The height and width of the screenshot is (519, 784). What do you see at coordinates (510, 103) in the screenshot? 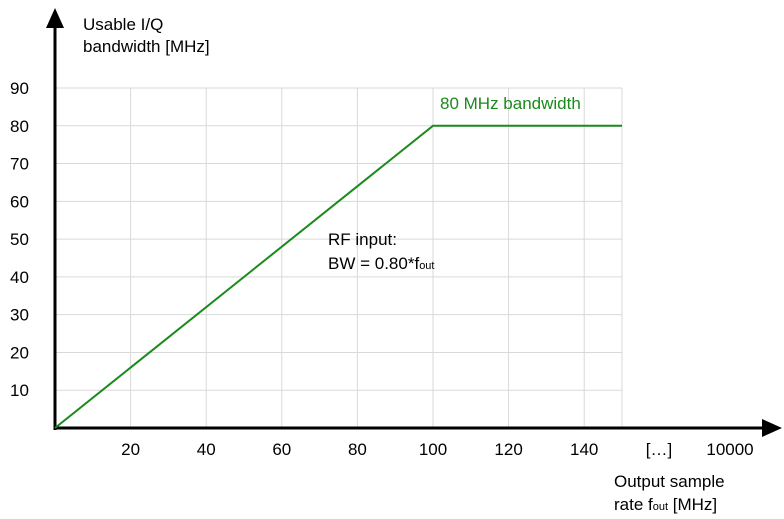
I see `plateau-annotation: 80 MHz bandwidth` at bounding box center [510, 103].